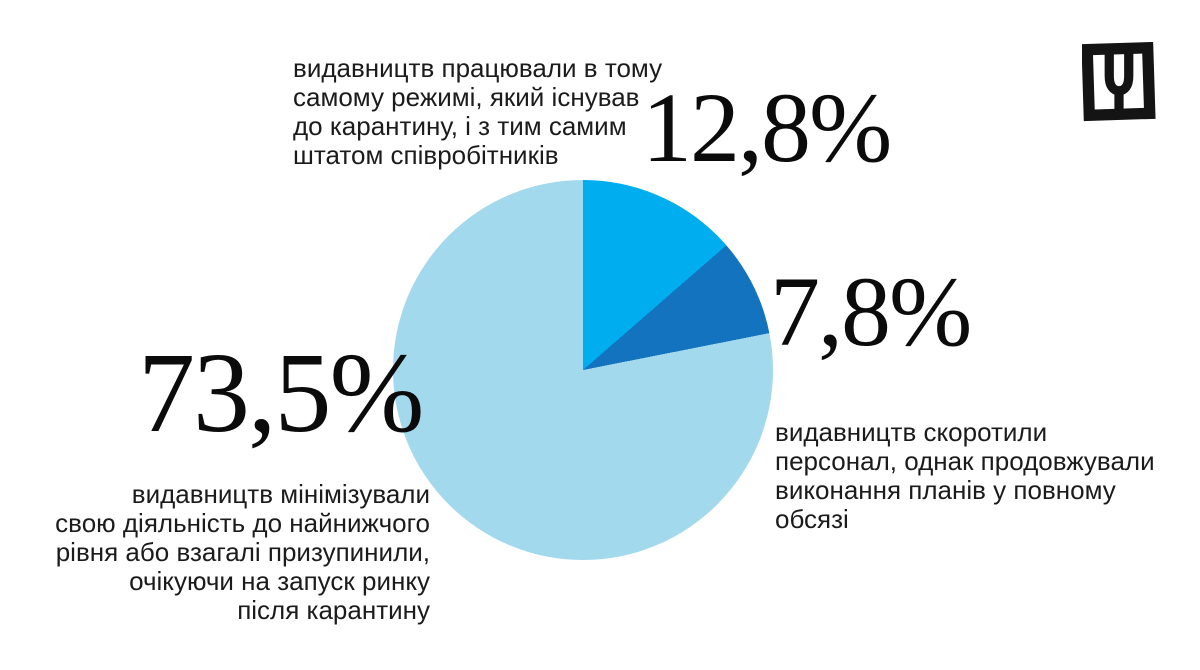  I want to click on value-slice-same-regime: 12,8%, so click(767, 127).